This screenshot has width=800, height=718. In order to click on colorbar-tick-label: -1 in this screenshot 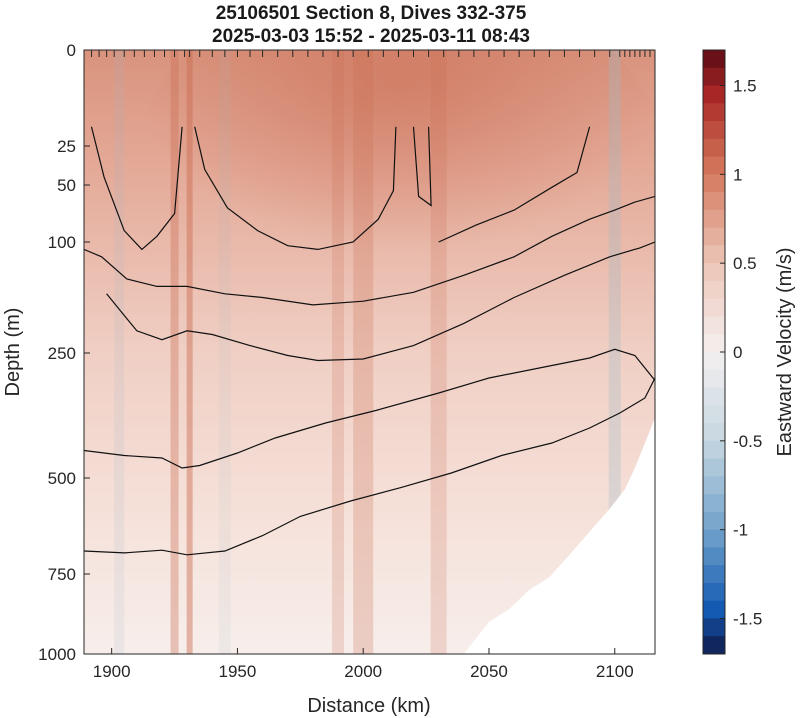, I will do `click(740, 530)`.